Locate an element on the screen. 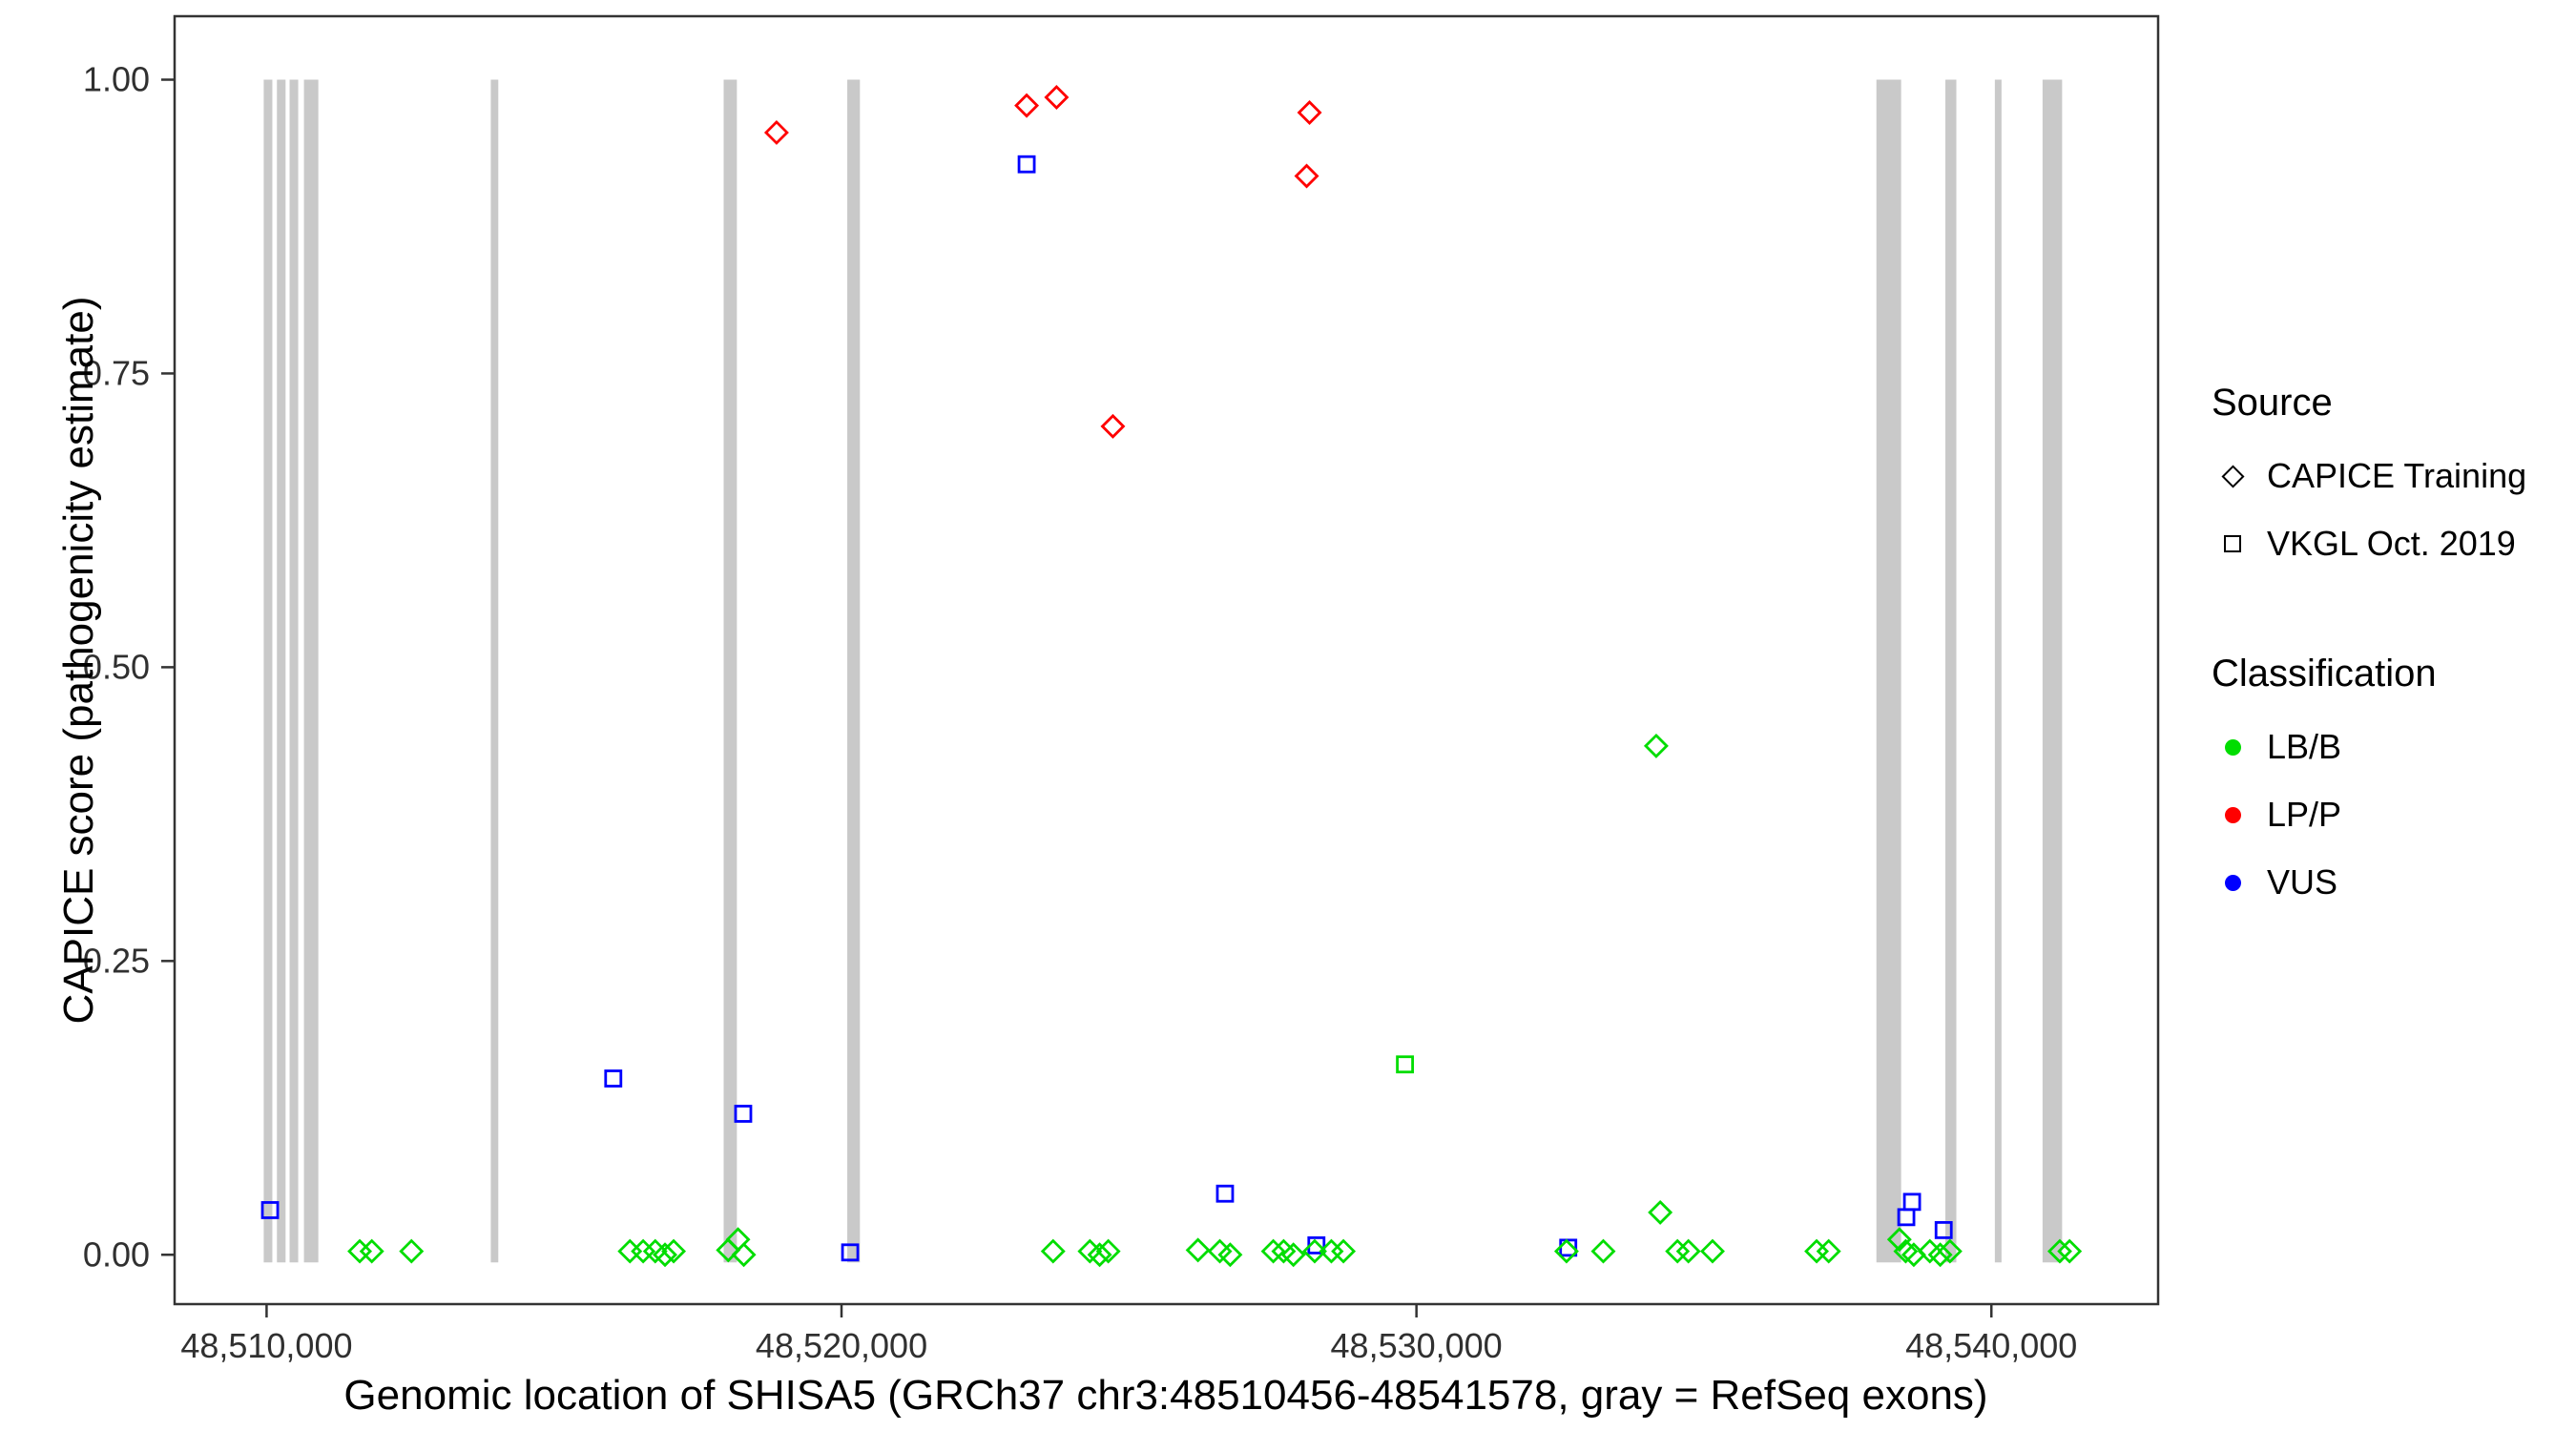 Image resolution: width=2576 pixels, height=1431 pixels. green-dot-icon is located at coordinates (2232, 747).